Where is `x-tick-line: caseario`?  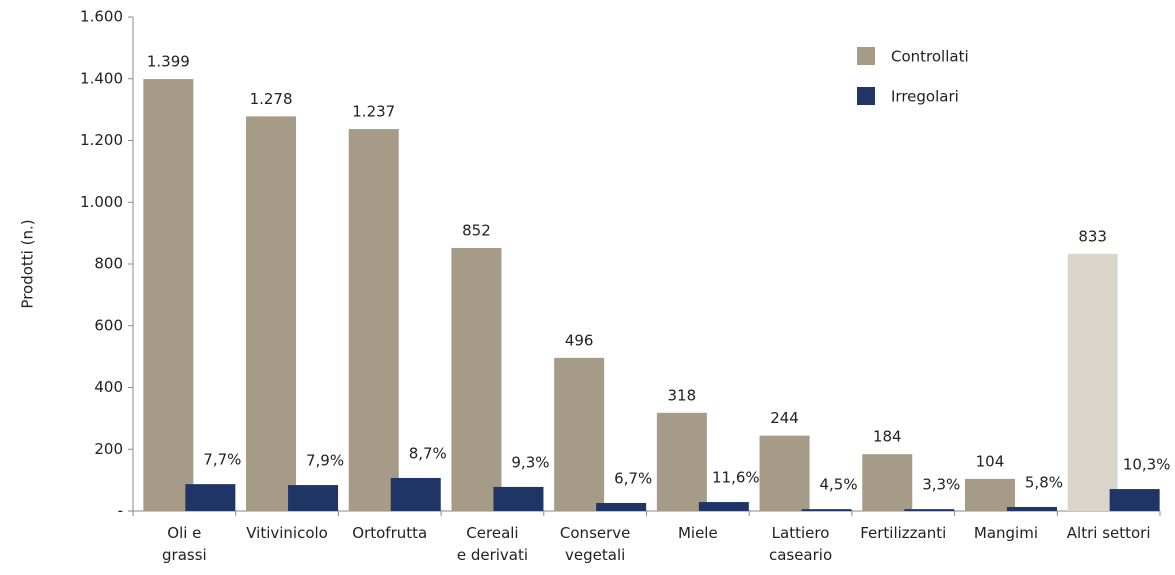
x-tick-line: caseario is located at coordinates (800, 555).